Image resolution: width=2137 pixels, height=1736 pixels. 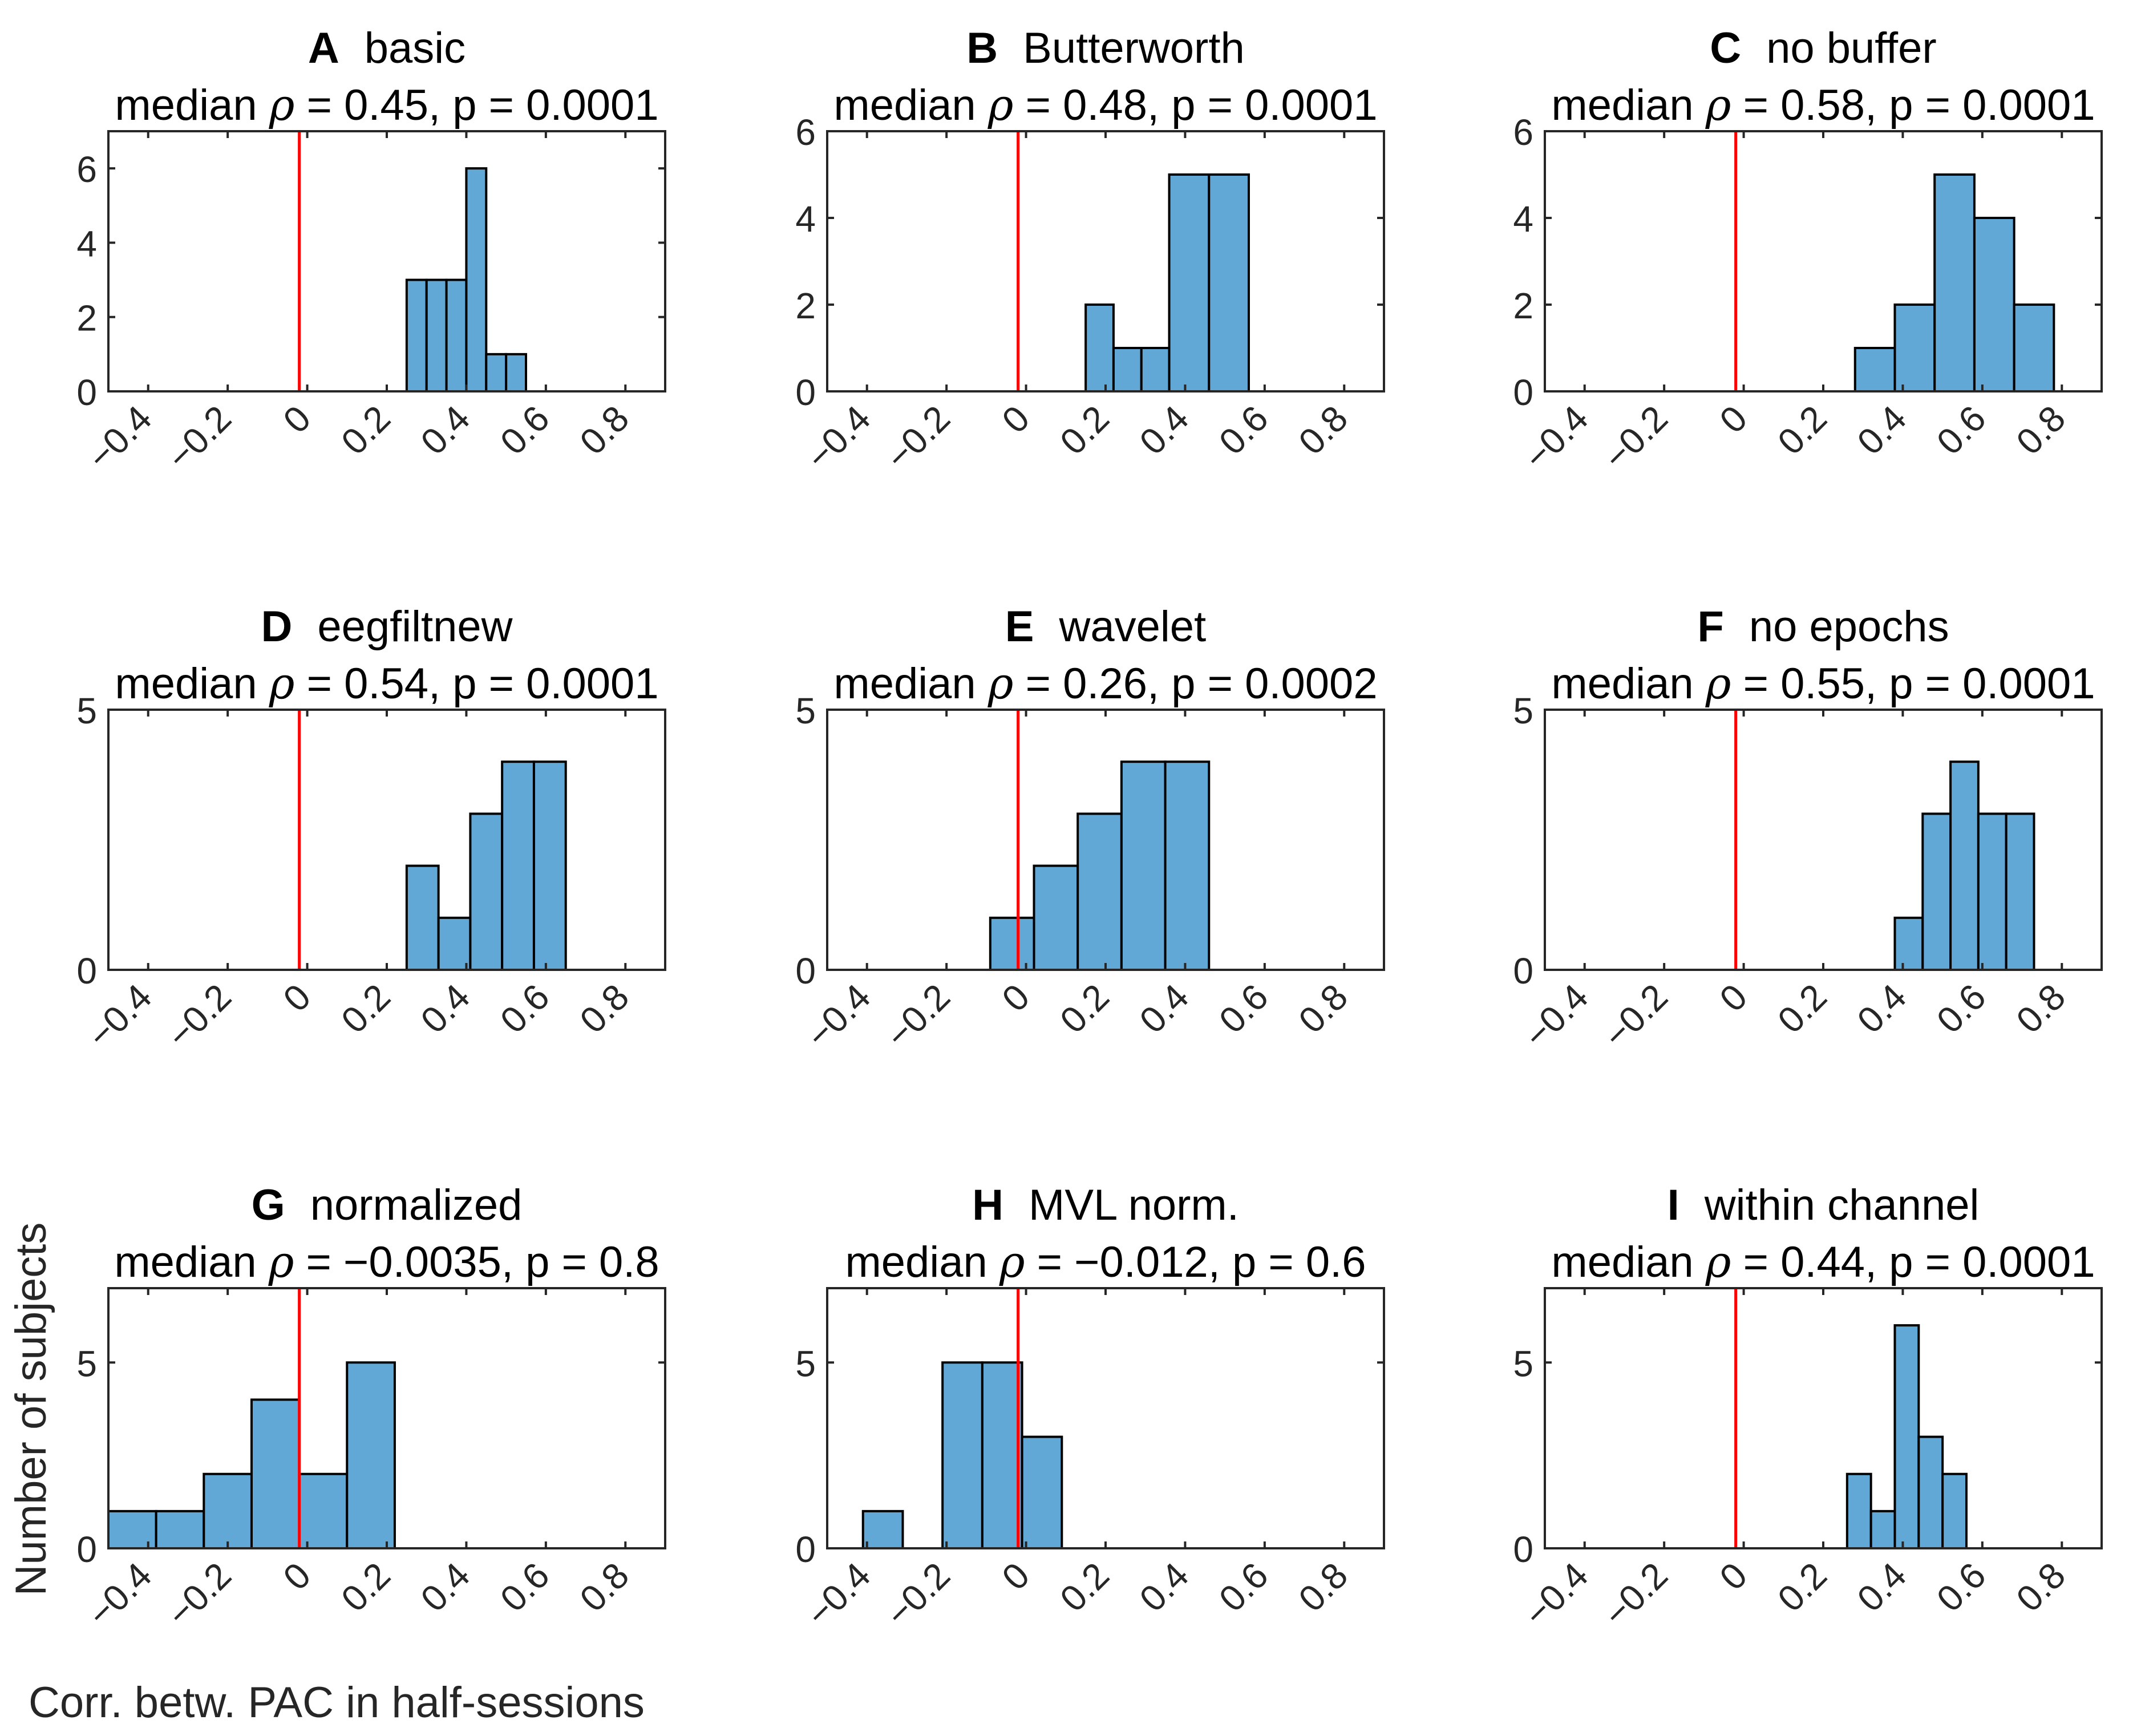 I want to click on panel-title: H MVL norm., so click(x=1106, y=1205).